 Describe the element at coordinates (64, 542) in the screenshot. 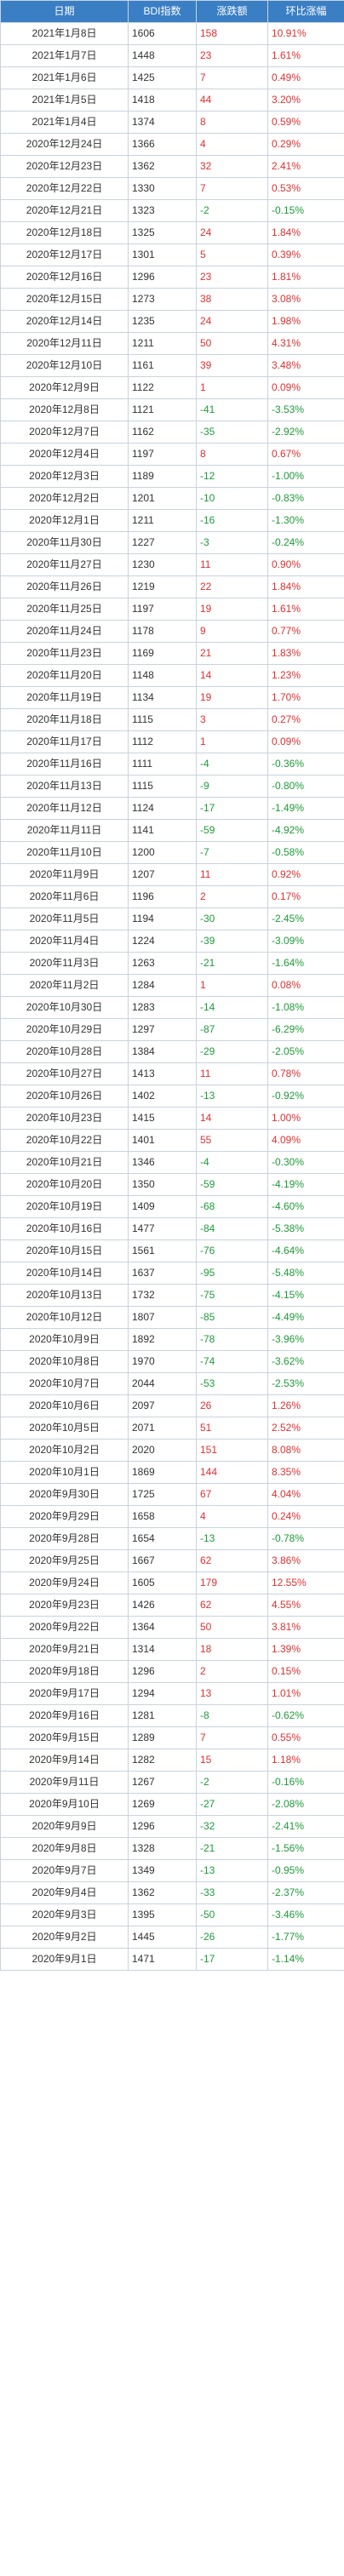

I see `date-cell: 2020年11月30日` at that location.